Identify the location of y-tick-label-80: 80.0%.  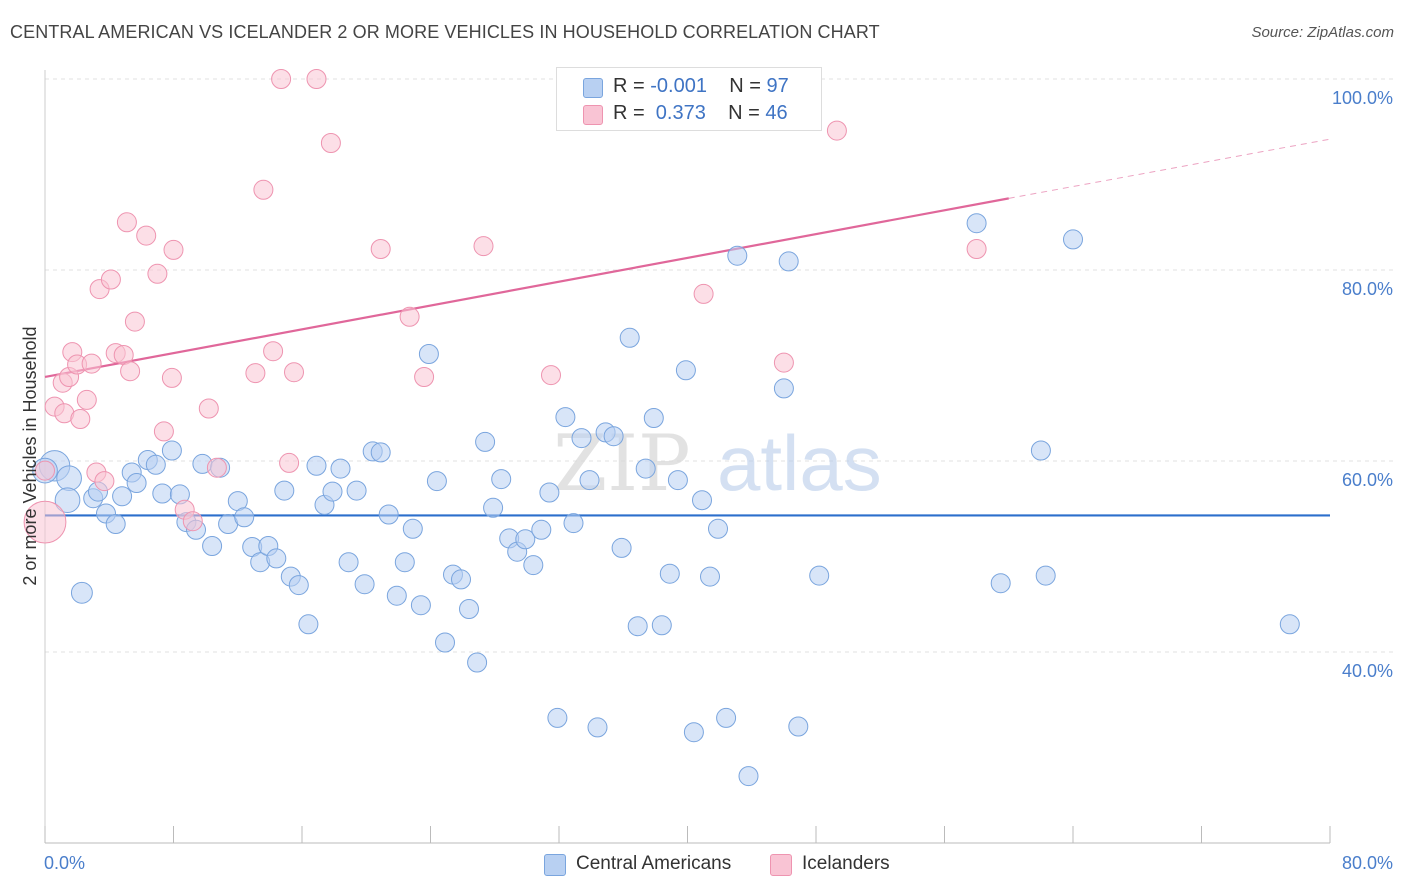
(1367, 289).